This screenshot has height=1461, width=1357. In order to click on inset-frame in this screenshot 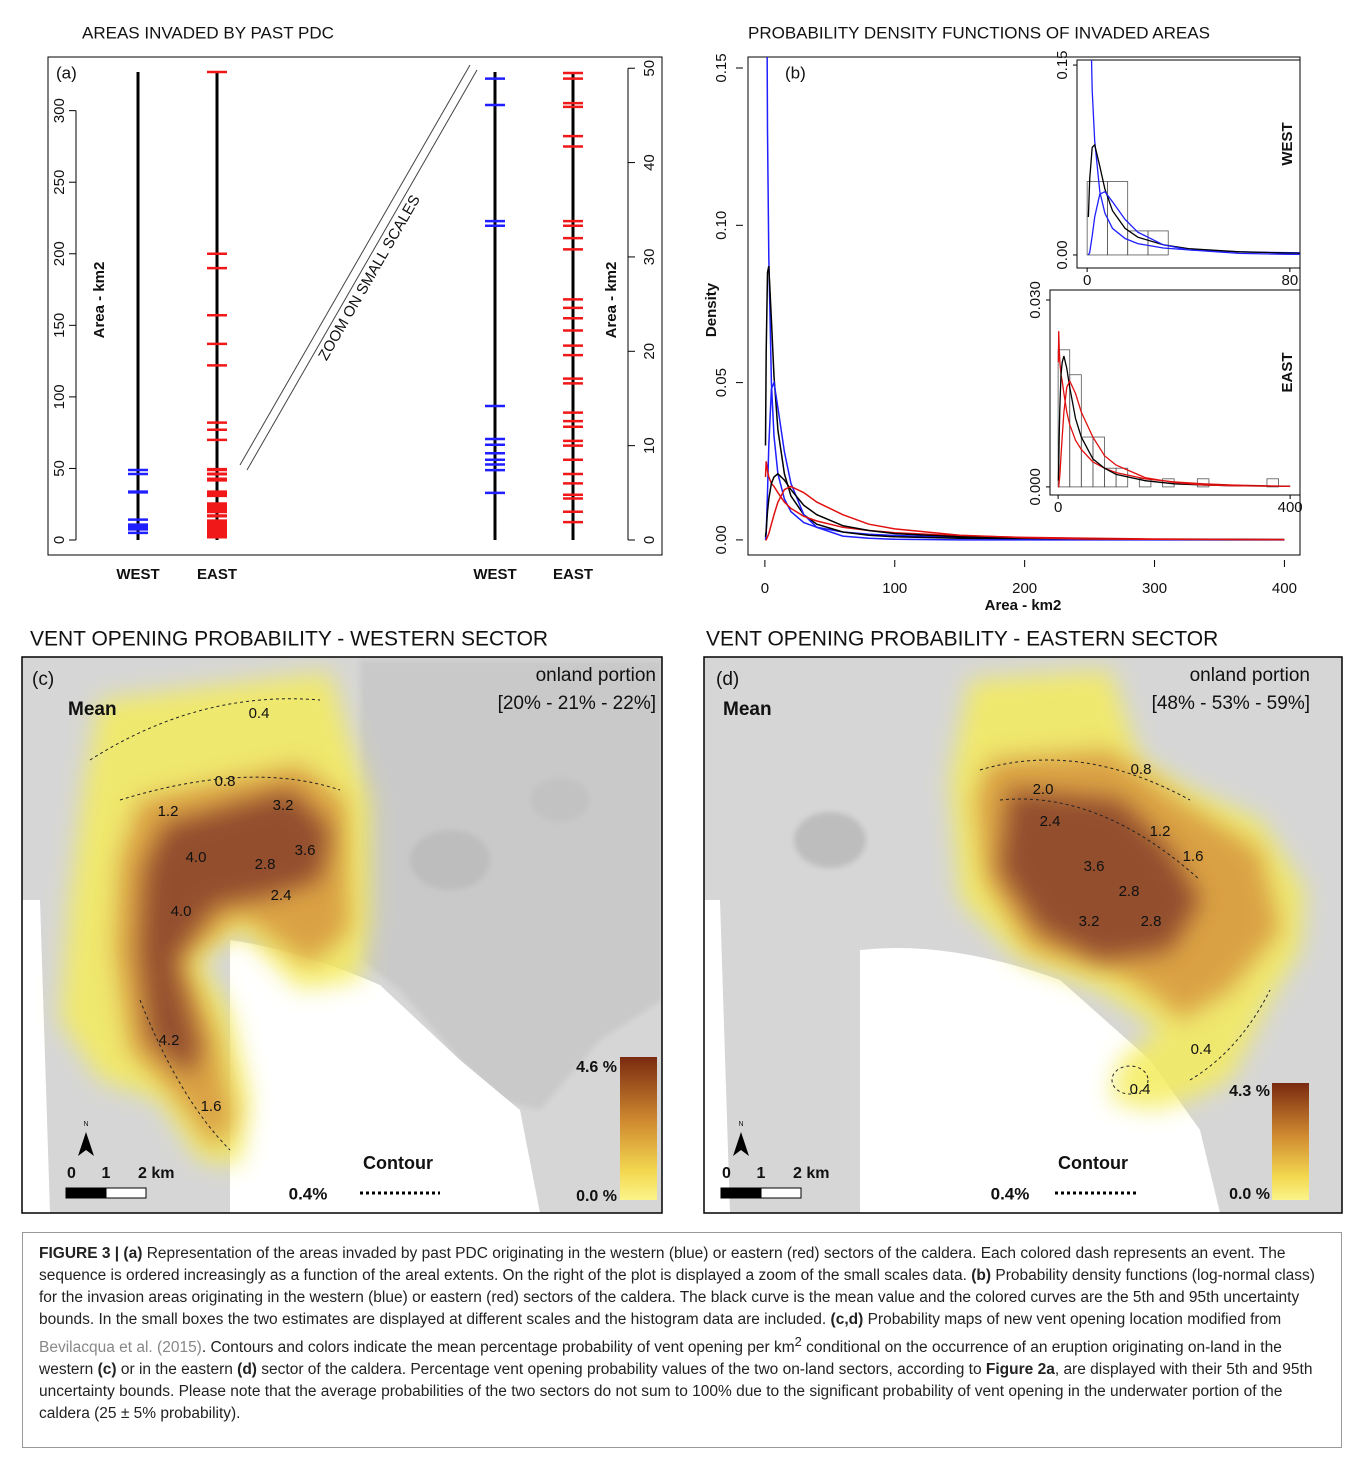, I will do `click(1175, 392)`.